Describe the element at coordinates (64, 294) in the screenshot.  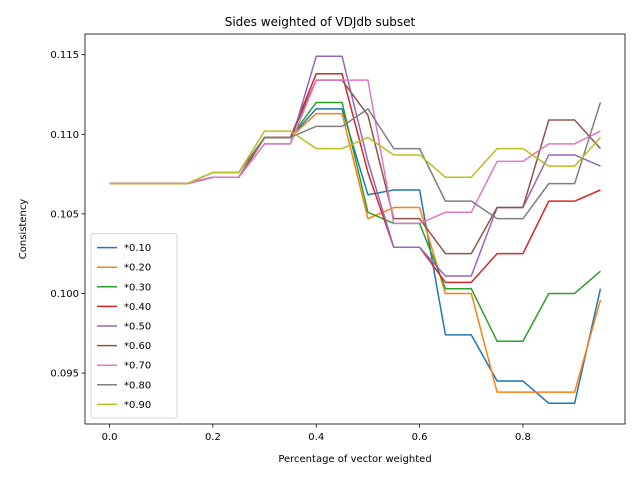
I see `y-tick-label: 0.100` at that location.